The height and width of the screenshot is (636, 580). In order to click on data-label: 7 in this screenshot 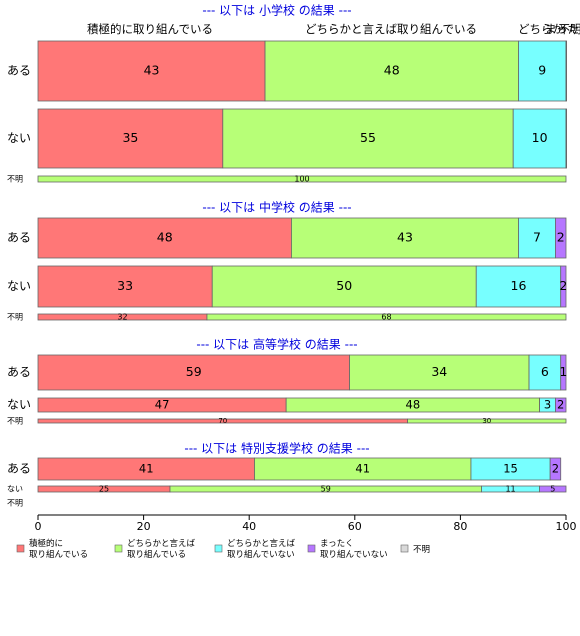, I will do `click(537, 237)`.